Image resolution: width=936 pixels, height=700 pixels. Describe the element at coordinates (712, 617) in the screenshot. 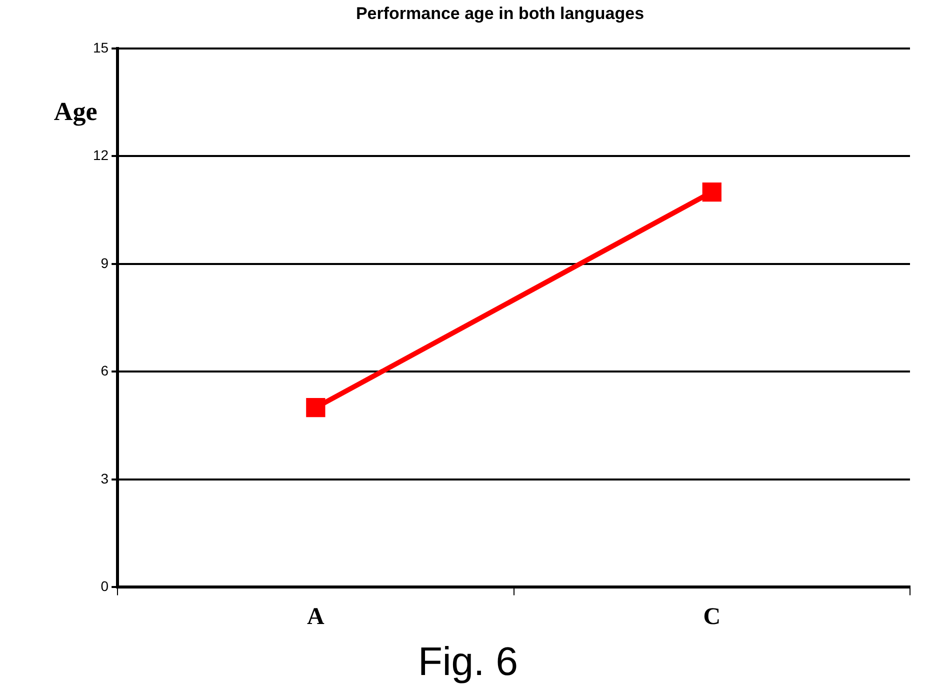

I see `x-tick-label: C` at that location.